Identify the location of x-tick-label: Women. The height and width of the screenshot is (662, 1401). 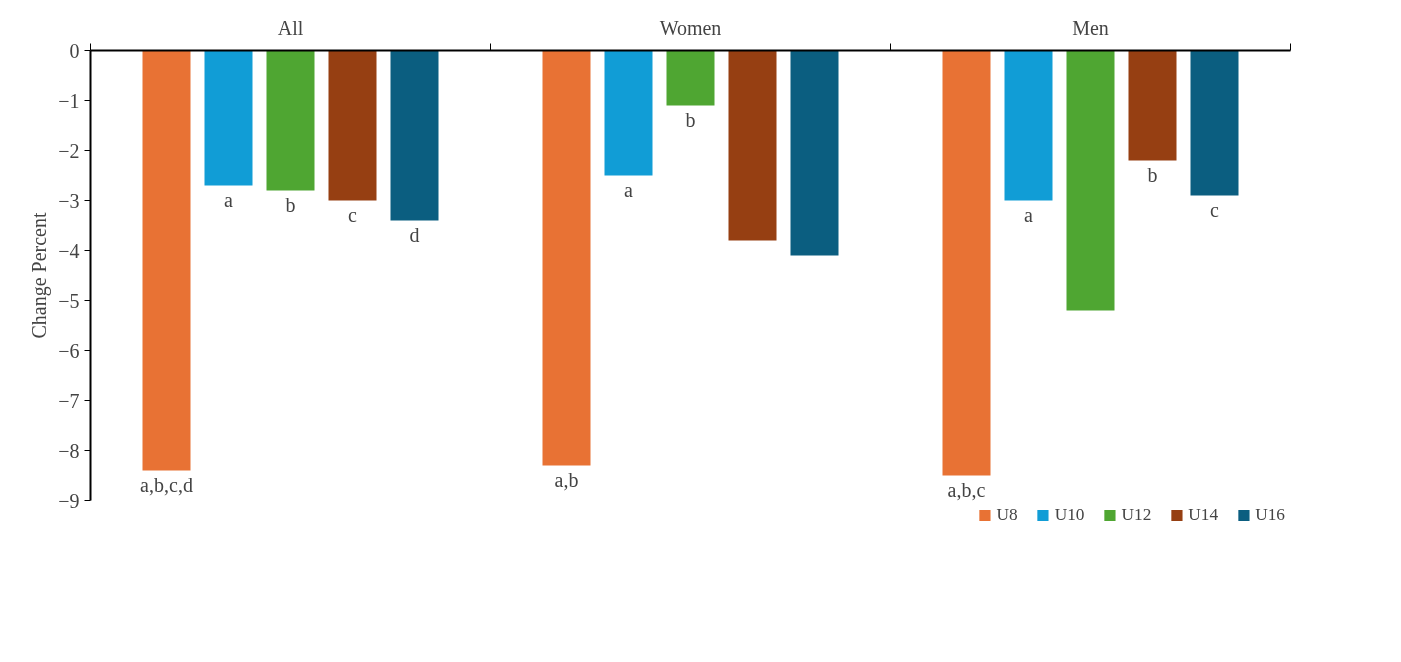
(690, 27).